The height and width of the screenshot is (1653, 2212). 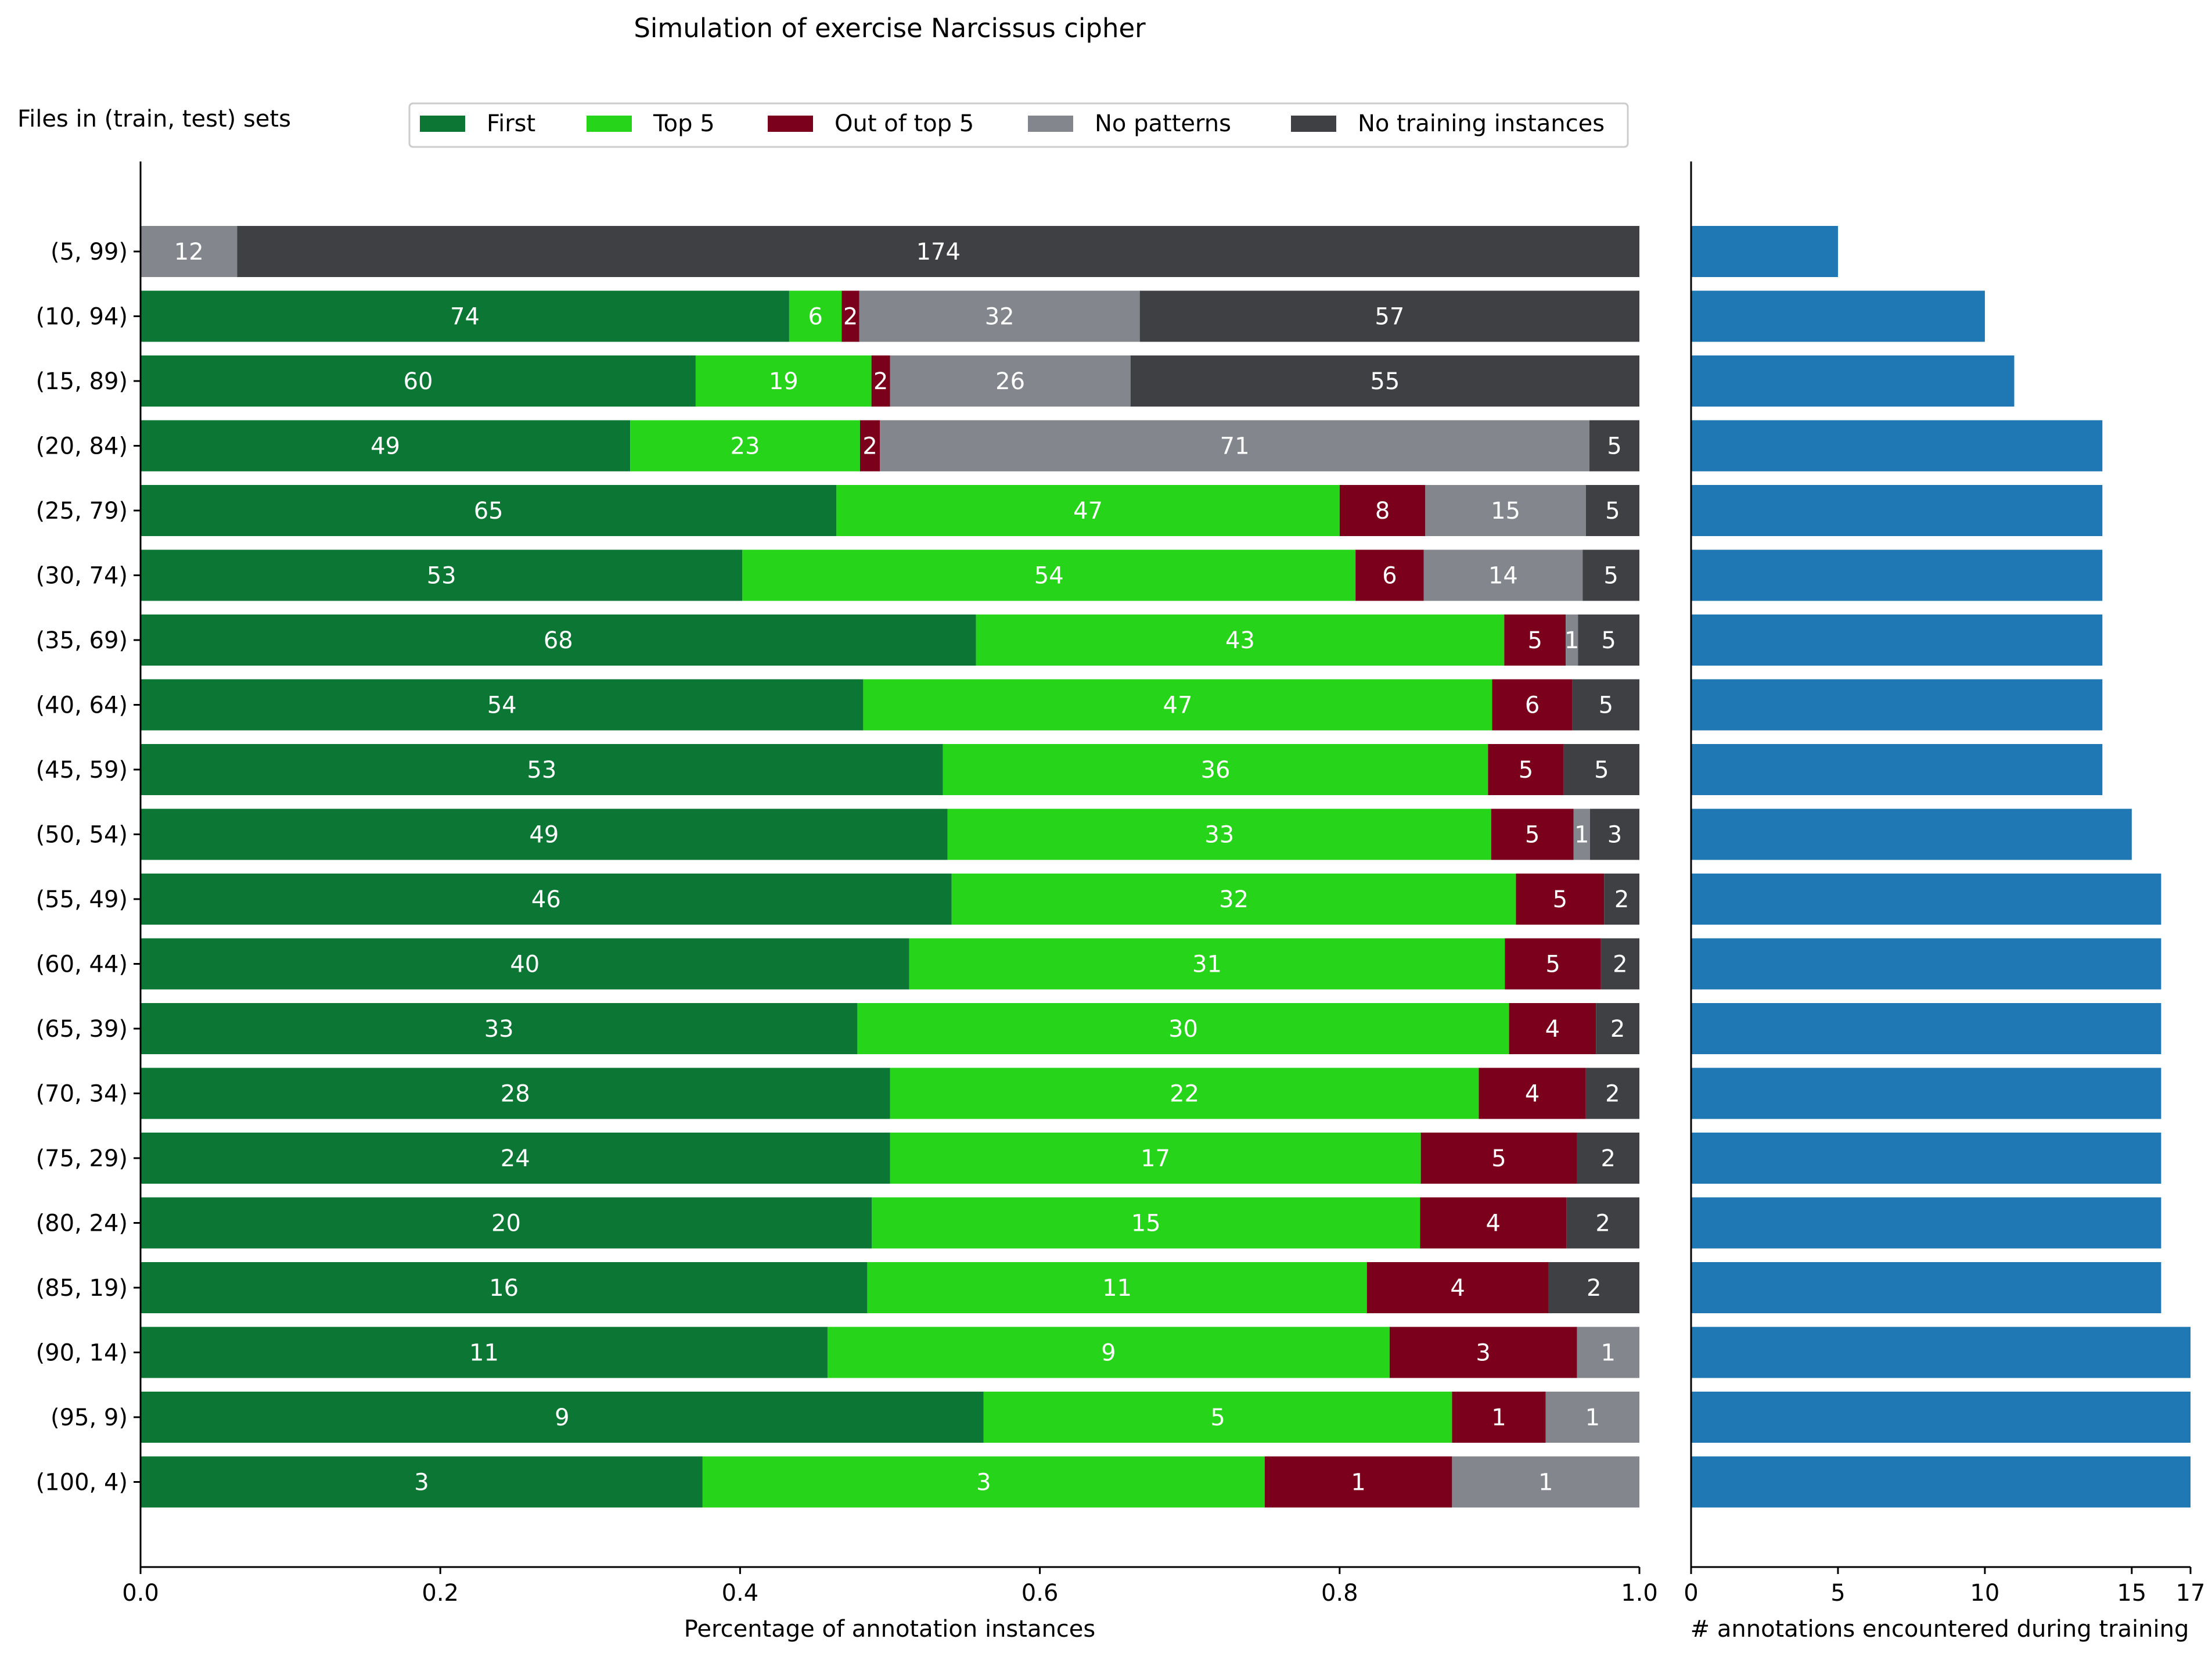 I want to click on bar-value-label: 23, so click(x=745, y=446).